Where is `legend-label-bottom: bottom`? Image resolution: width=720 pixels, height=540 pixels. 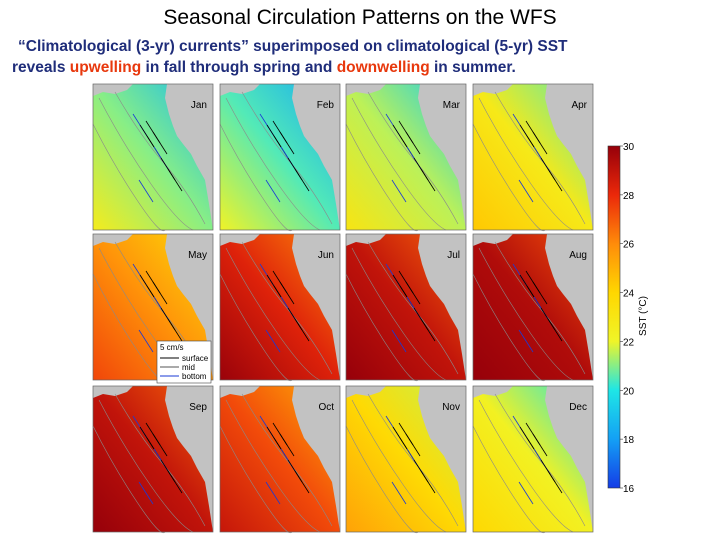
legend-label-bottom: bottom is located at coordinates (194, 376).